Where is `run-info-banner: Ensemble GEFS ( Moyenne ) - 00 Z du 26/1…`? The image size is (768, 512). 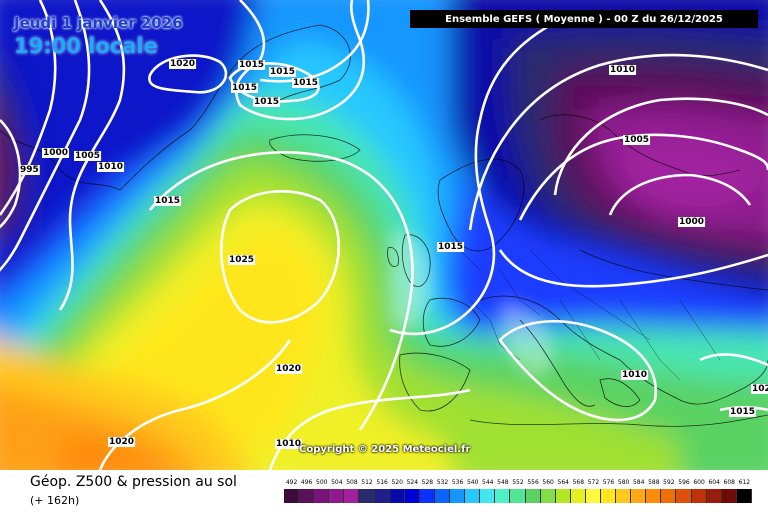 run-info-banner: Ensemble GEFS ( Moyenne ) - 00 Z du 26/1… is located at coordinates (584, 19).